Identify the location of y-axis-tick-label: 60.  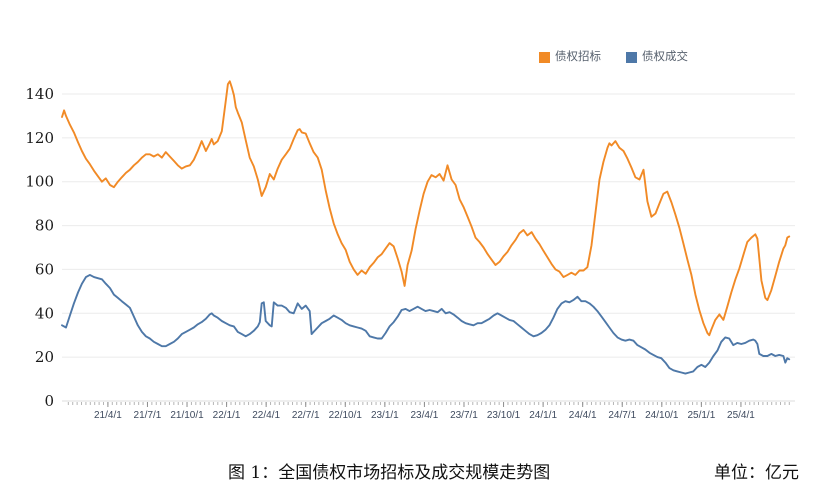
(44, 269).